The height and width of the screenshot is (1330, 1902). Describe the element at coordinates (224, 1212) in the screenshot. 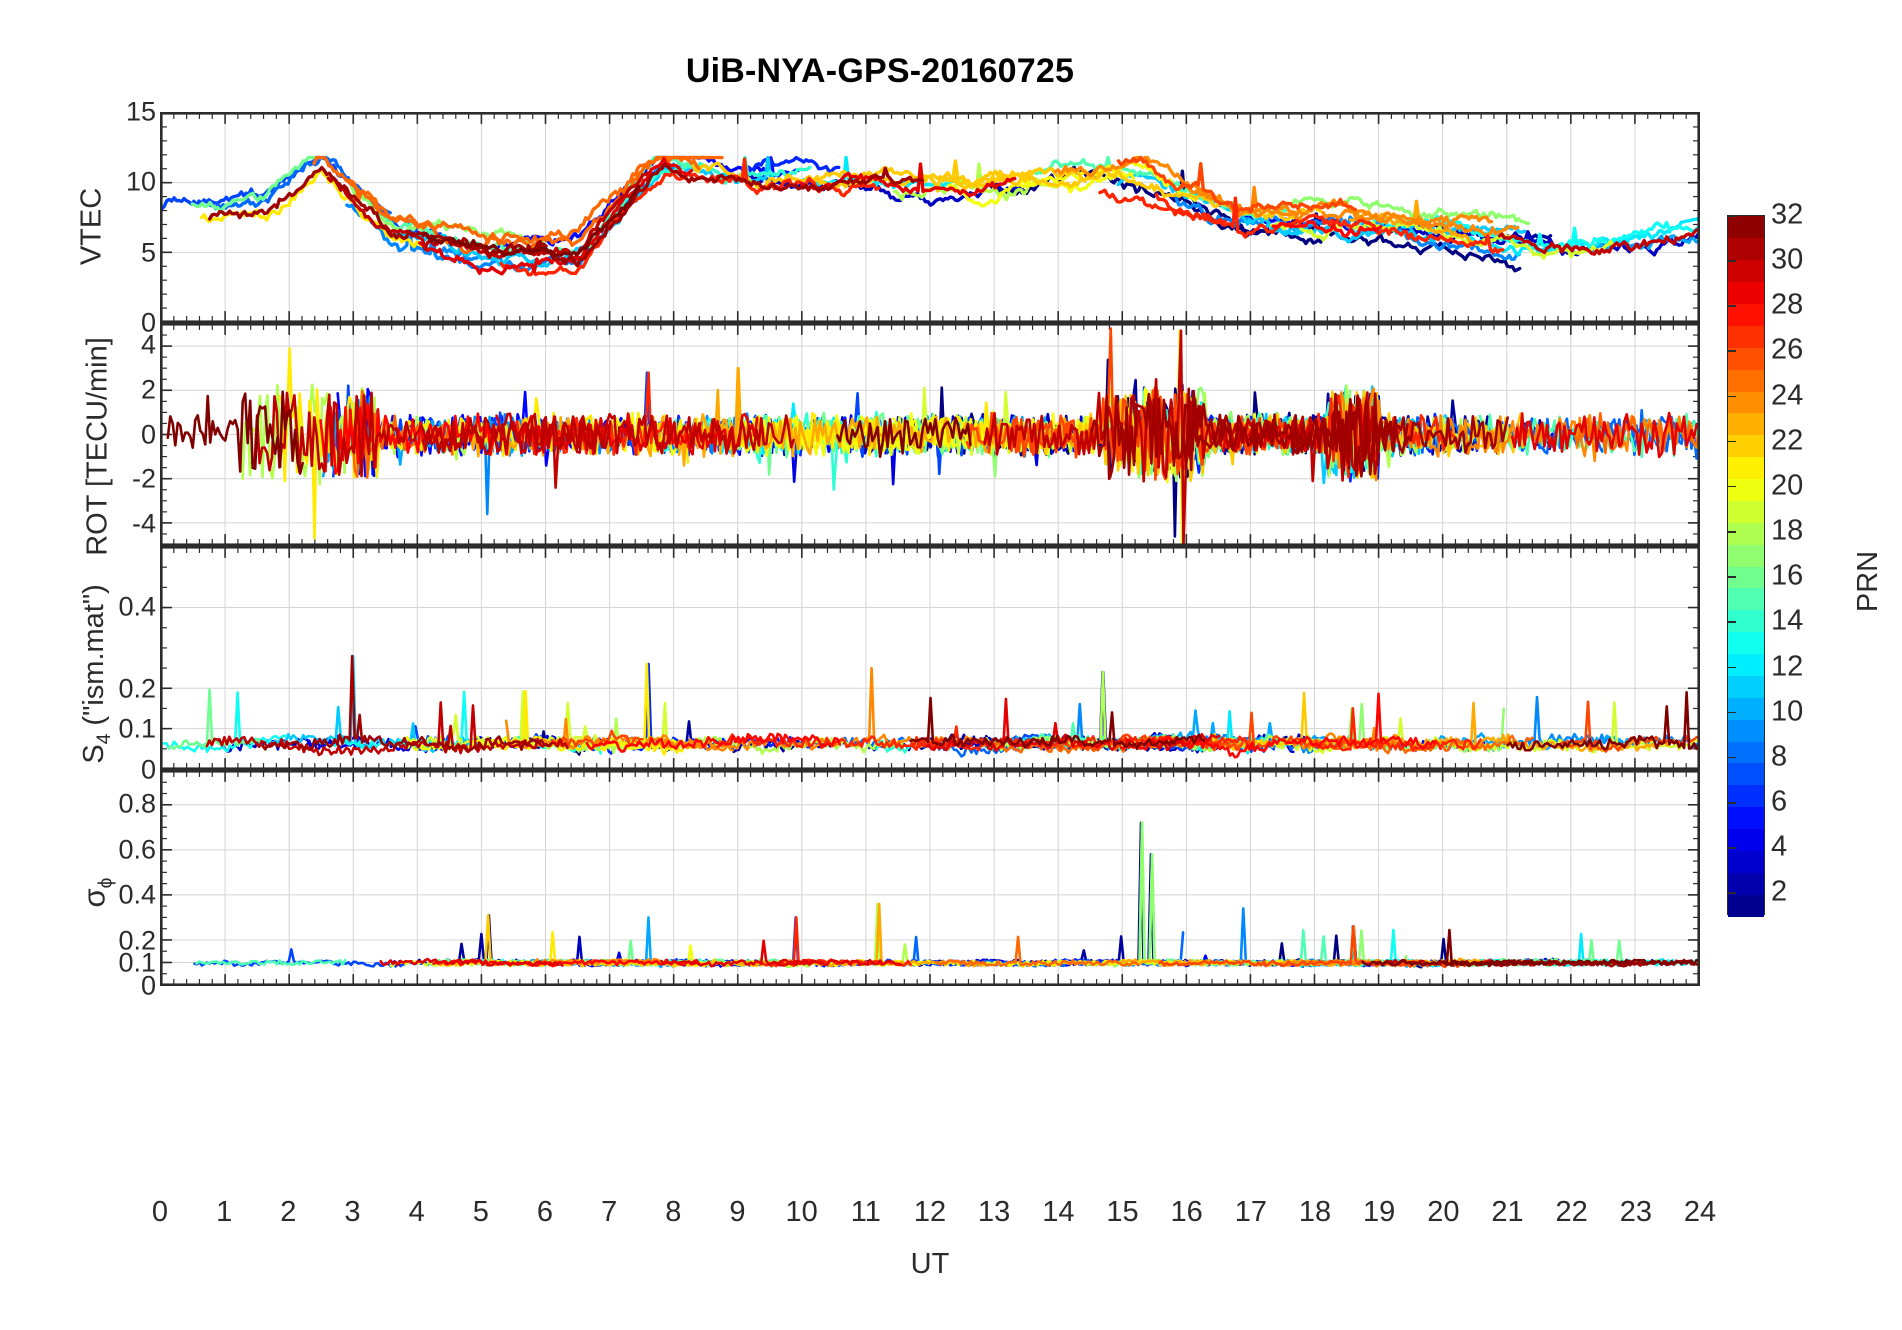

I see `x-tick-label: 1` at that location.